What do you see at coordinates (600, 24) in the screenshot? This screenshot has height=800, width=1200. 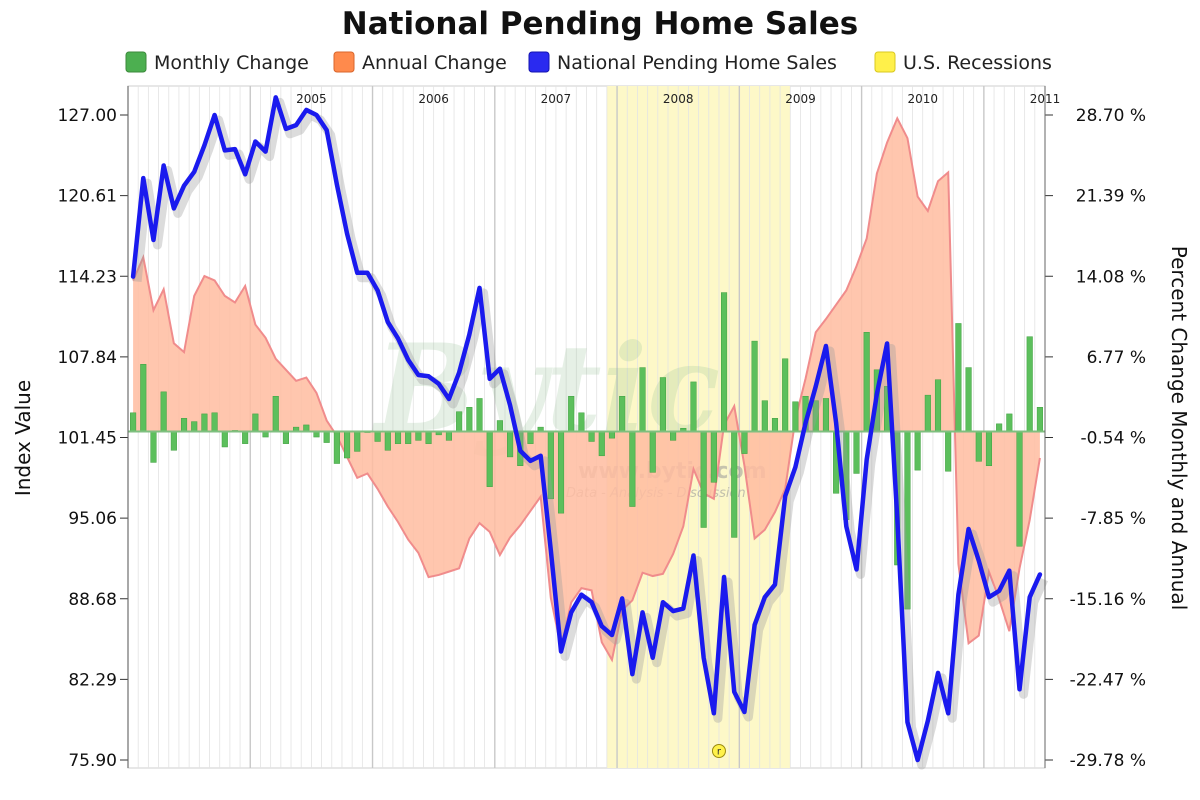 I see `chart-title: National Pending Home Sales` at bounding box center [600, 24].